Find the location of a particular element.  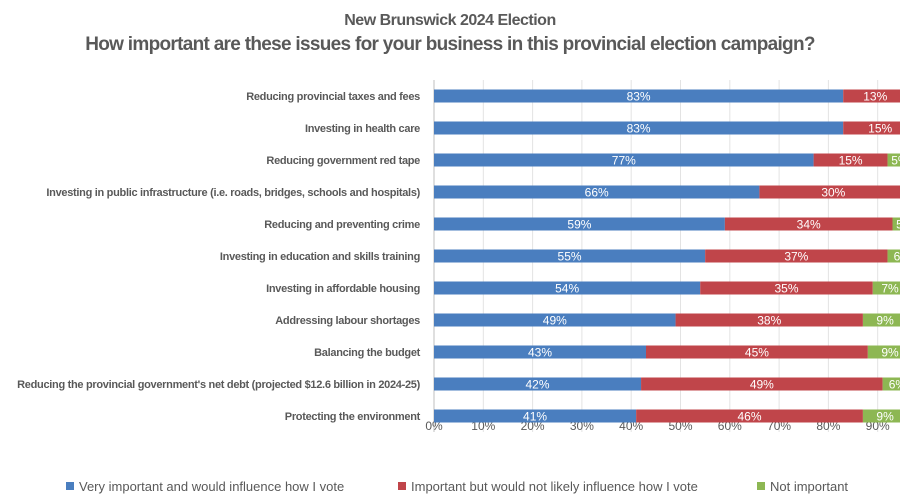

category-label: Reducing provincial taxes and fees is located at coordinates (333, 97).